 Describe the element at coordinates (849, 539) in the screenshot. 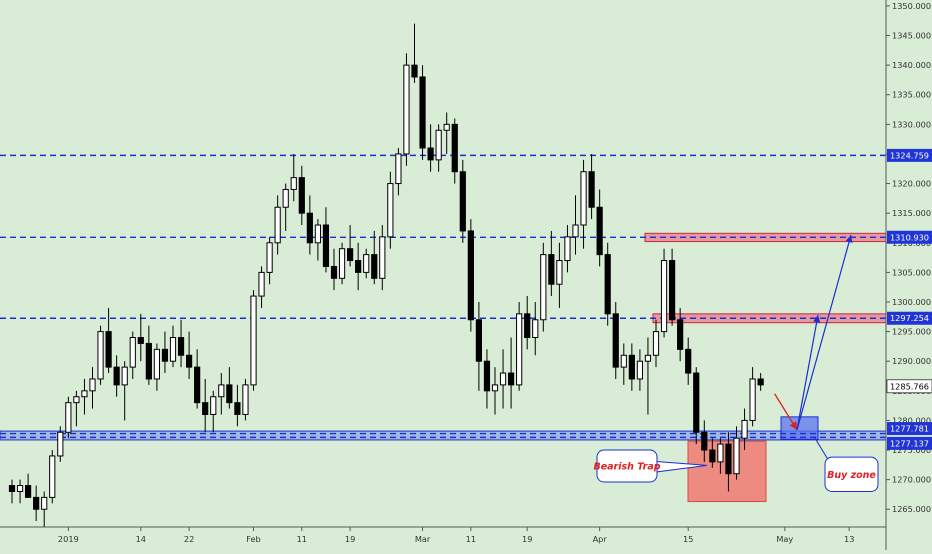

I see `time-tick-label-12: 13` at that location.